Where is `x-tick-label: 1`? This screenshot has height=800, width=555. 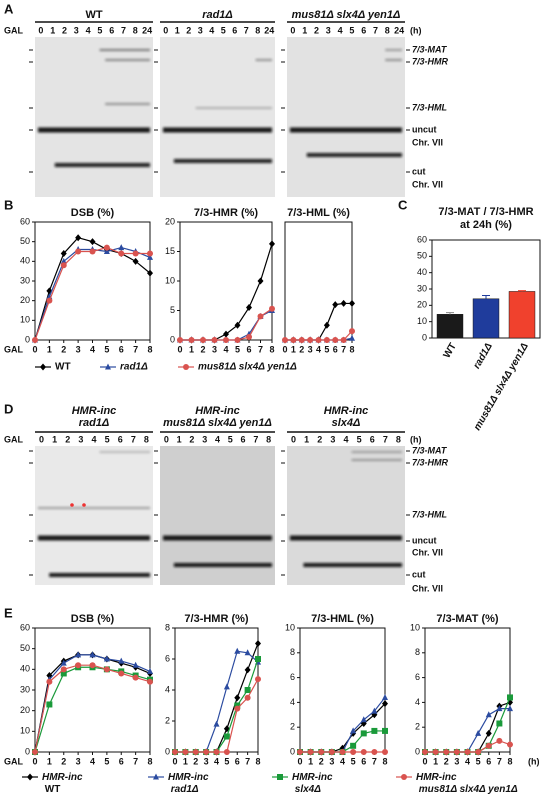
x-tick-label: 1 is located at coordinates (293, 349).